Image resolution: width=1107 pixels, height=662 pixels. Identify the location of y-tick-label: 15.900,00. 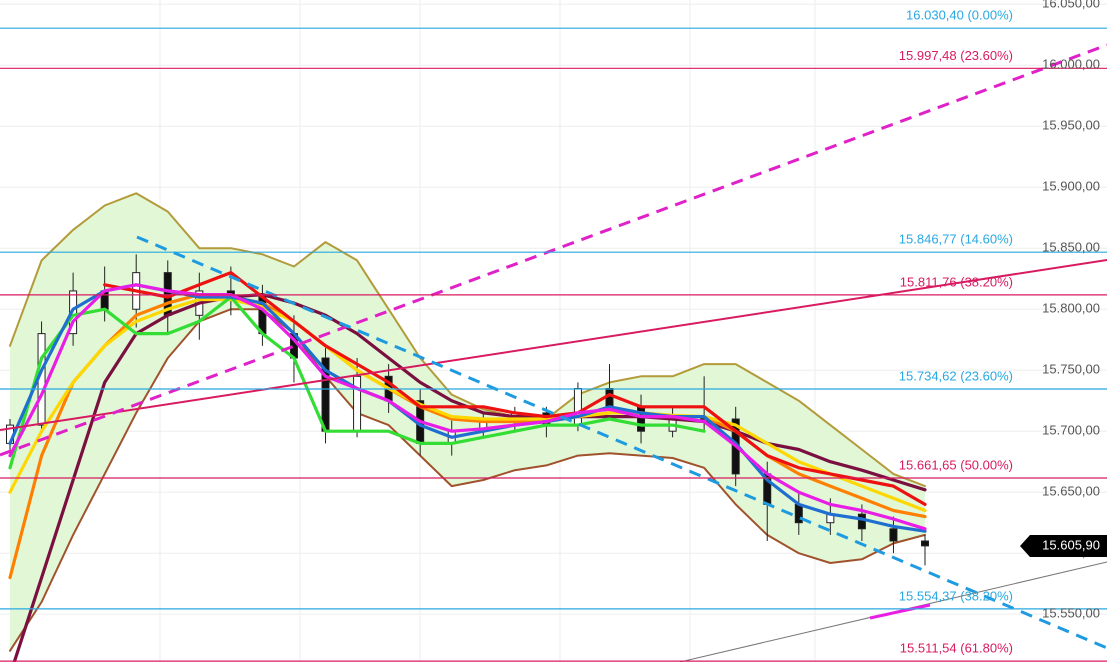
(1071, 186).